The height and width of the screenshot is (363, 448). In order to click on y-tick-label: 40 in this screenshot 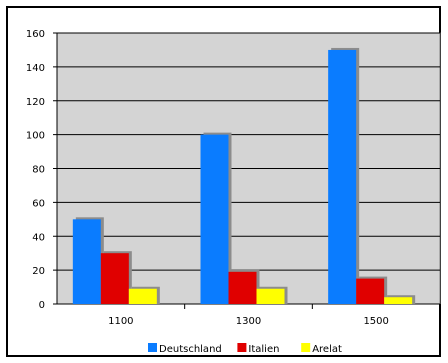, I will do `click(38, 237)`.